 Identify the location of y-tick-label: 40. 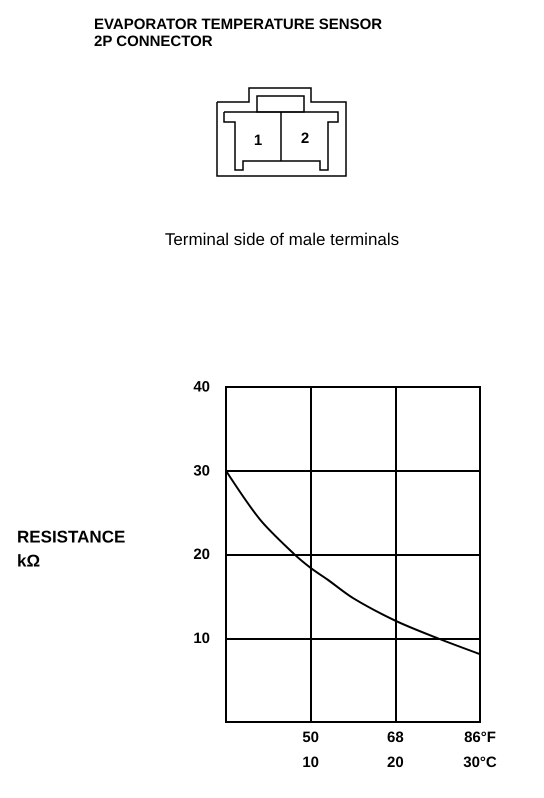
(201, 387).